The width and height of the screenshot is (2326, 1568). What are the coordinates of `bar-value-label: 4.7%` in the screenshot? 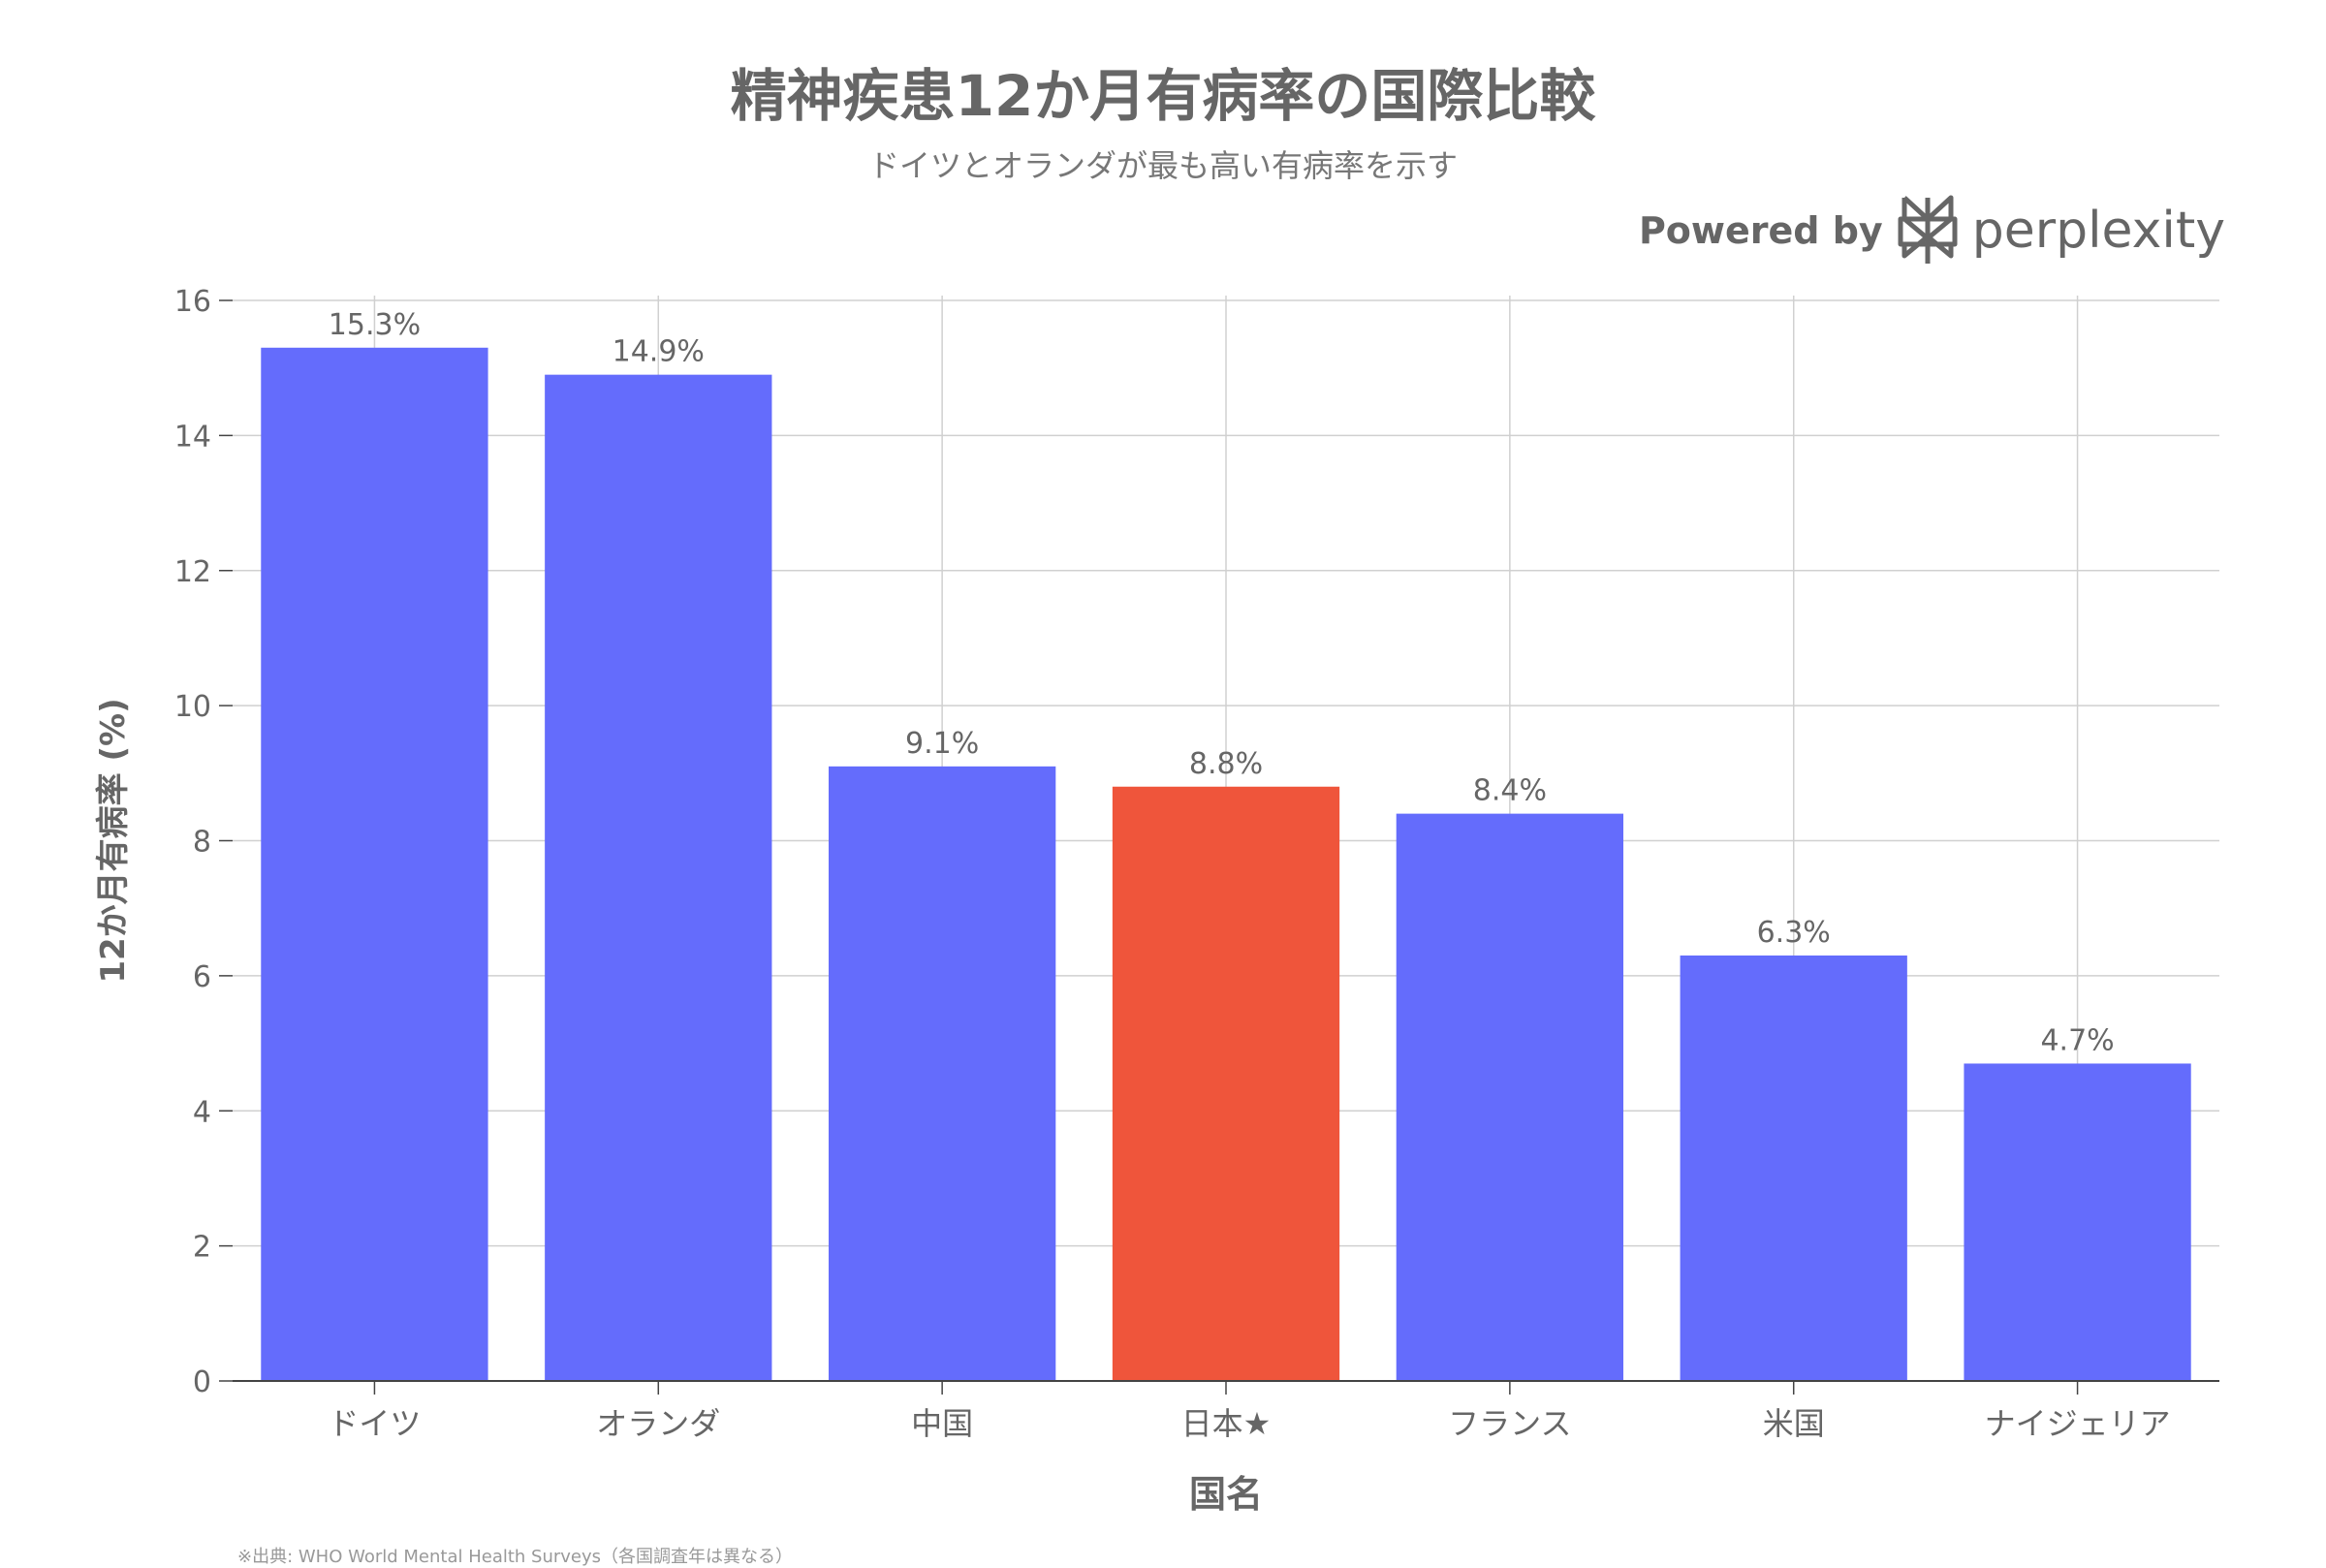 It's located at (2077, 1040).